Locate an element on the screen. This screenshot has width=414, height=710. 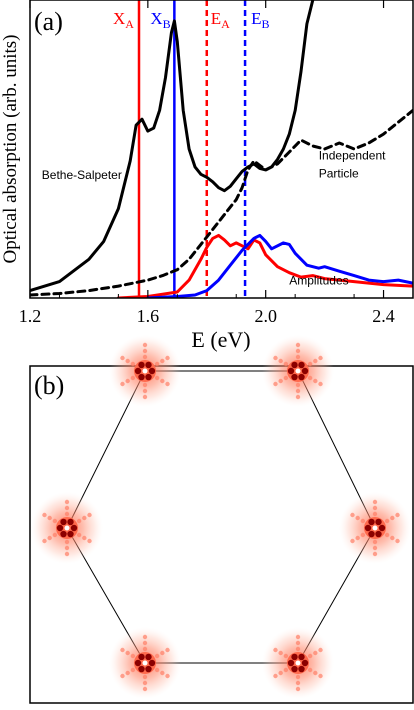
x-axis-label: E (eV) is located at coordinates (220, 339).